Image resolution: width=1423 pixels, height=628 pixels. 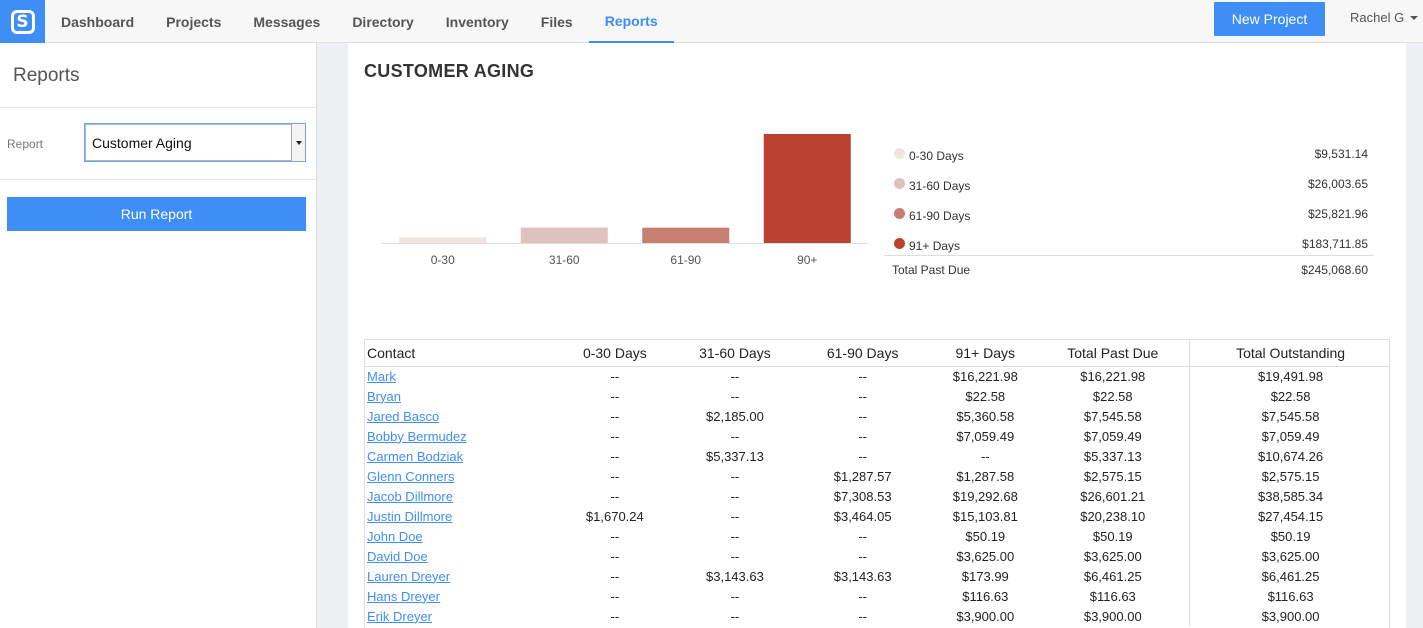 I want to click on col-header-91-plus: 91+ Days, so click(x=985, y=353).